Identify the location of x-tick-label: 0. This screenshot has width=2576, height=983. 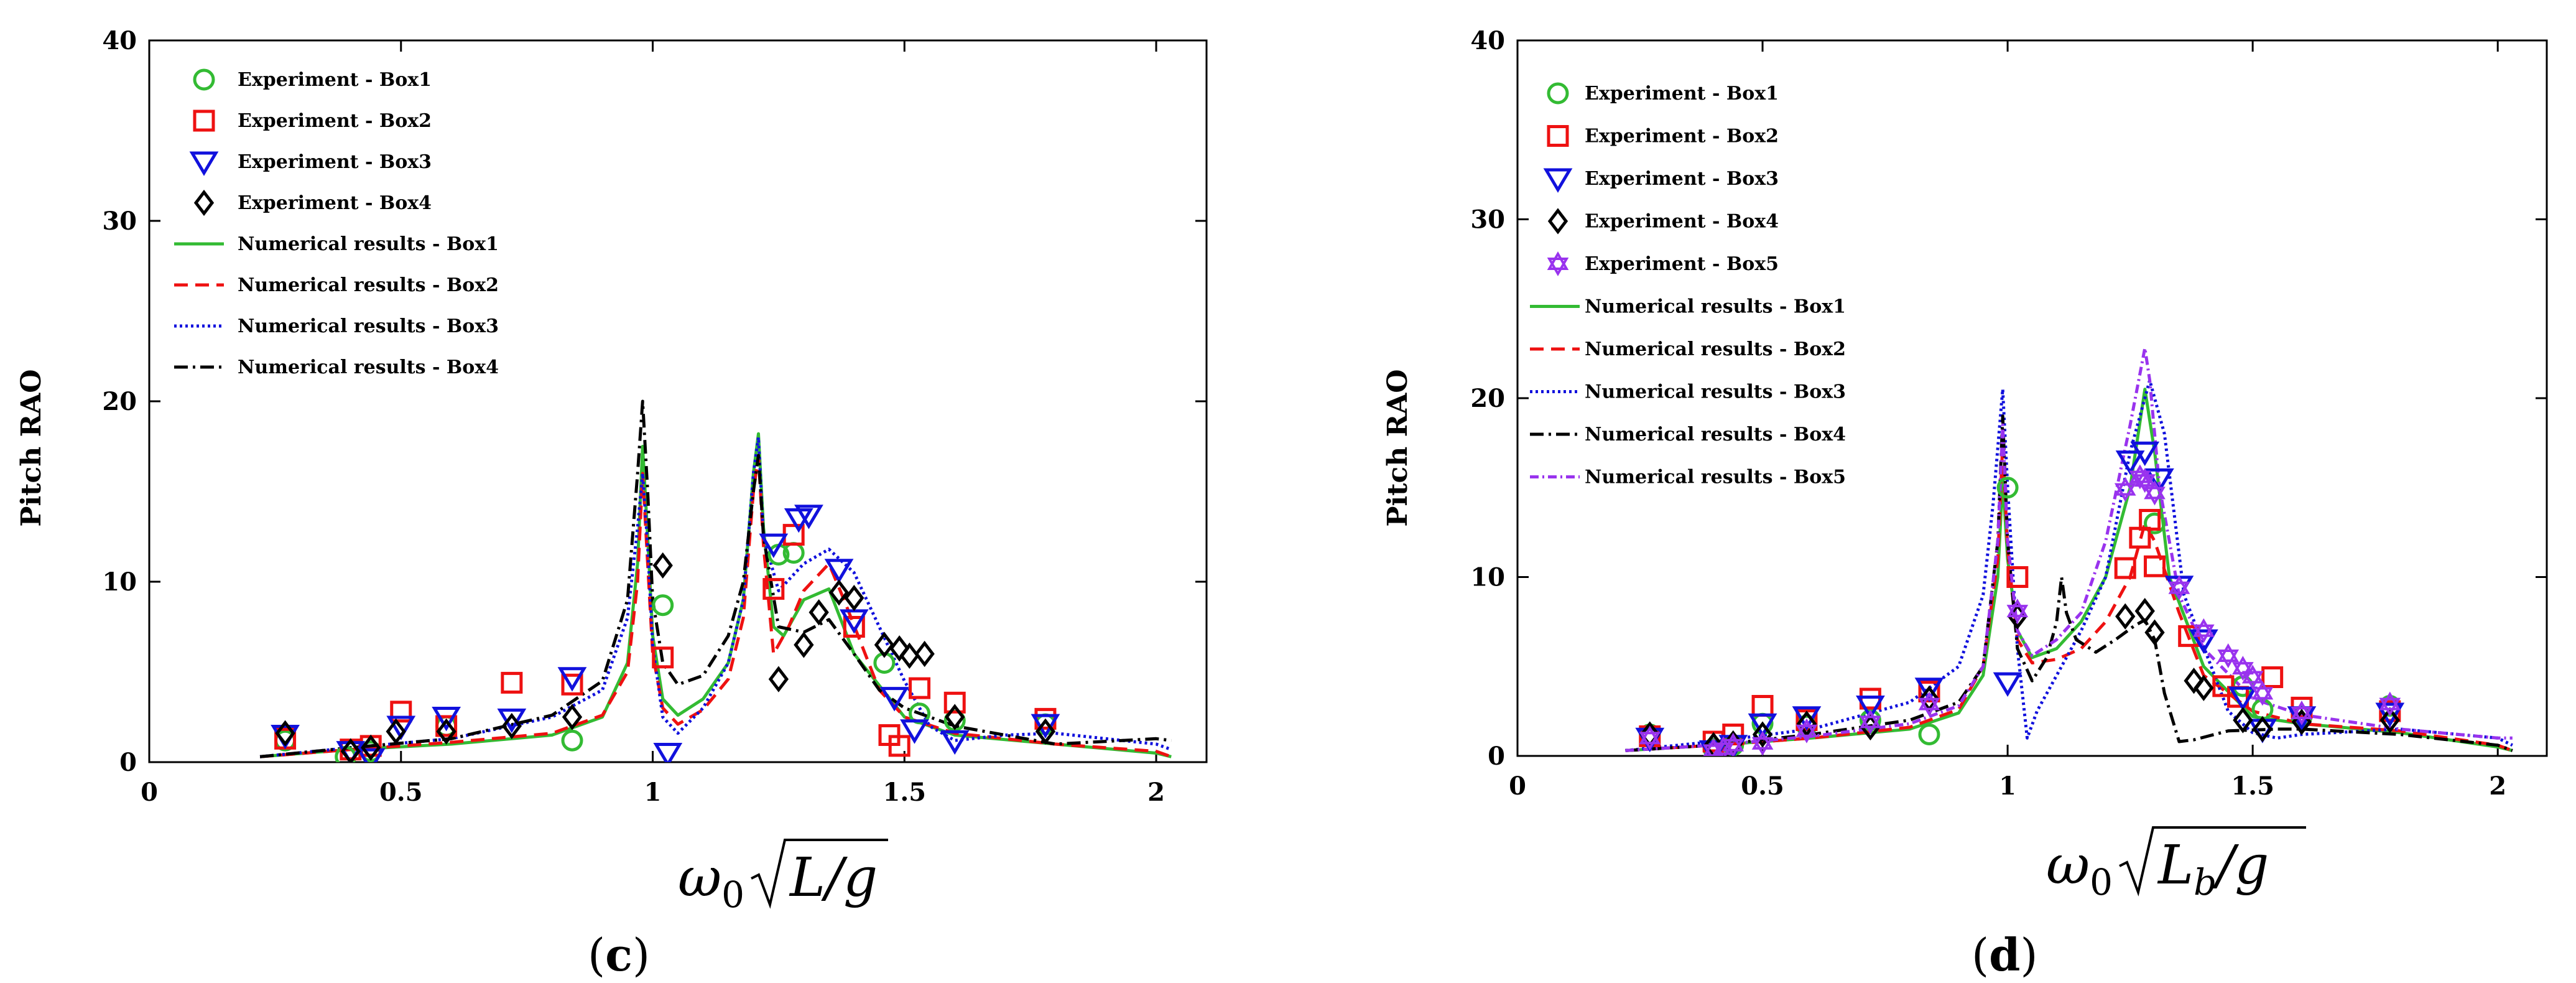
(150, 792).